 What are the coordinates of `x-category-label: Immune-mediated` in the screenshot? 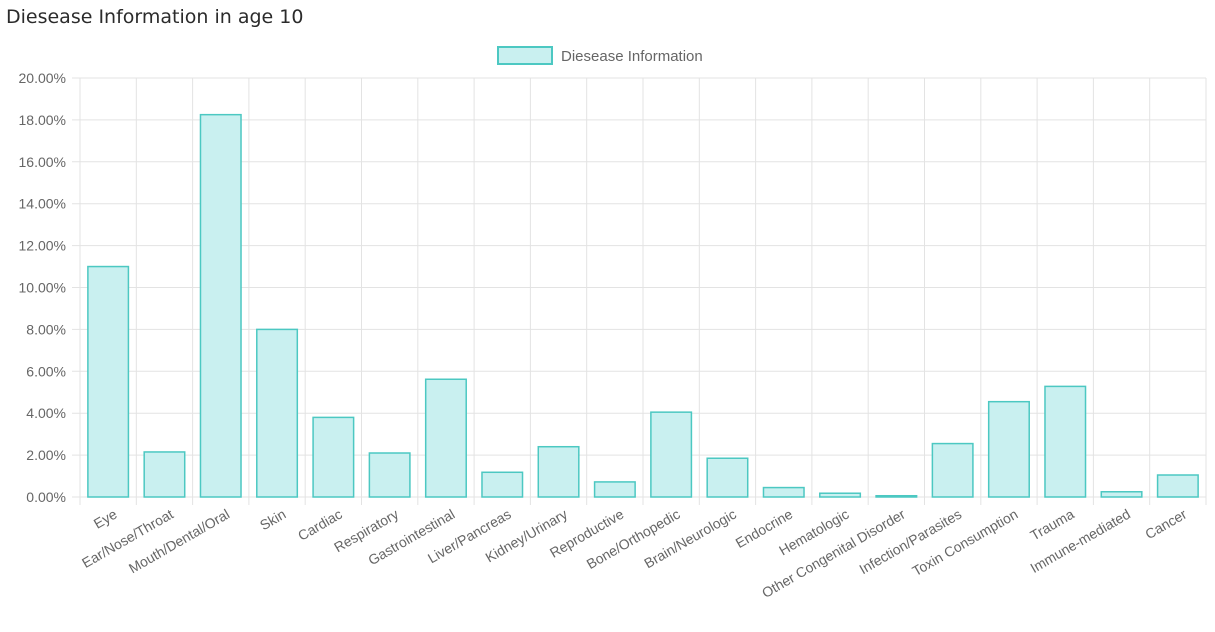 It's located at (1080, 541).